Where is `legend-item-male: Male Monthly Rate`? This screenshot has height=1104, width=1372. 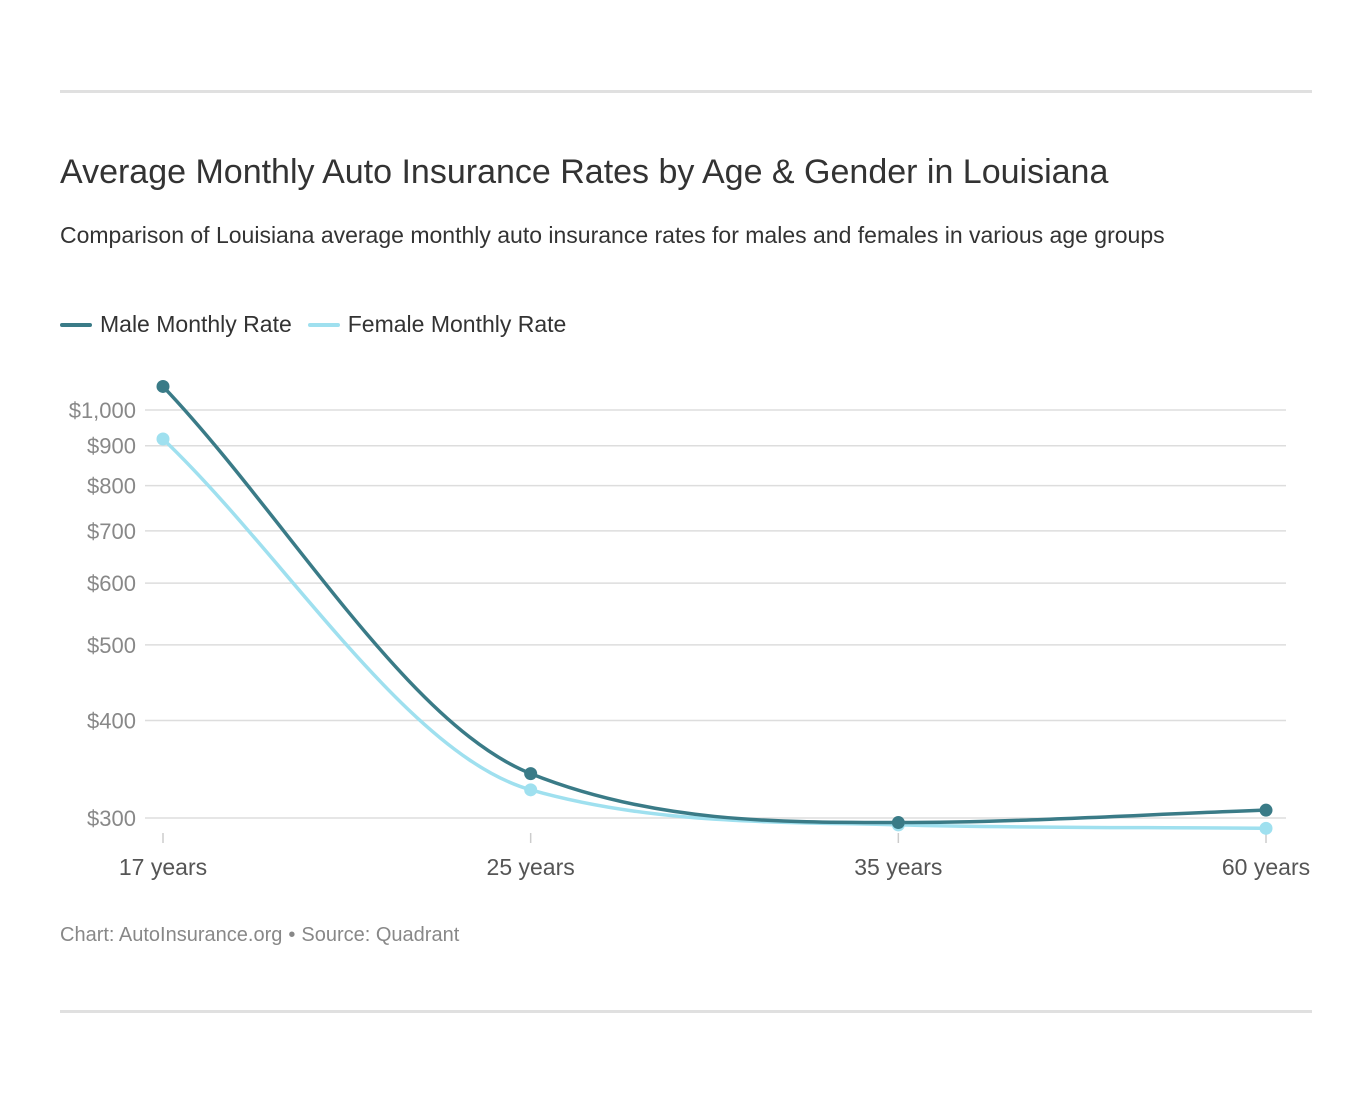
legend-item-male: Male Monthly Rate is located at coordinates (176, 324).